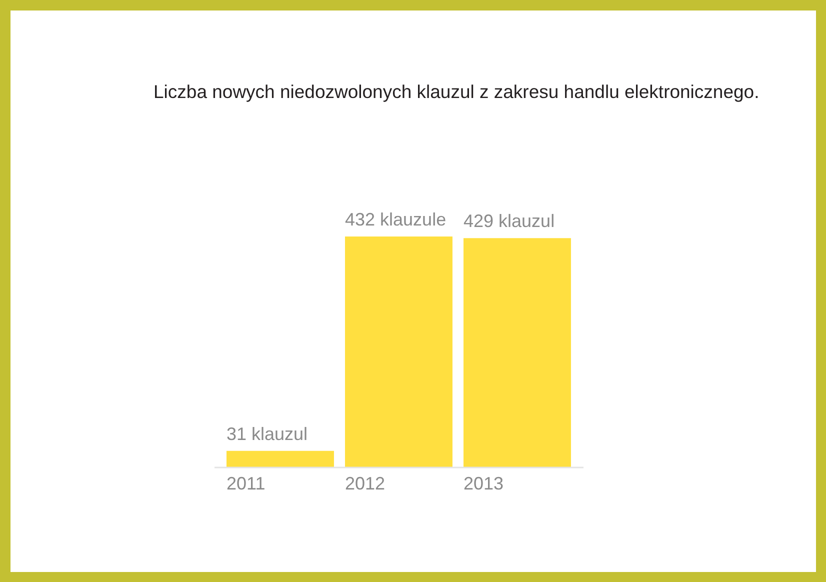  I want to click on x-tick-label: 2012, so click(365, 484).